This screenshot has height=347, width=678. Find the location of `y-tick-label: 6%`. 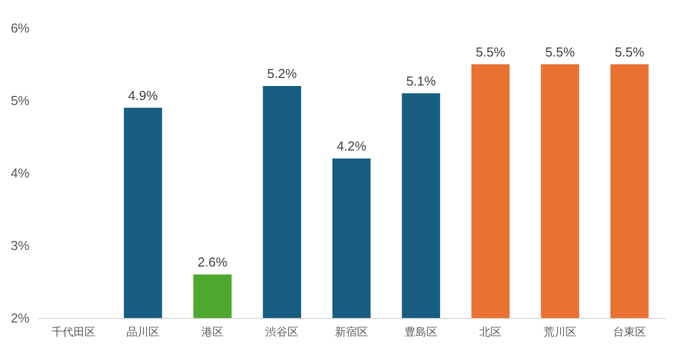

y-tick-label: 6% is located at coordinates (20, 28).